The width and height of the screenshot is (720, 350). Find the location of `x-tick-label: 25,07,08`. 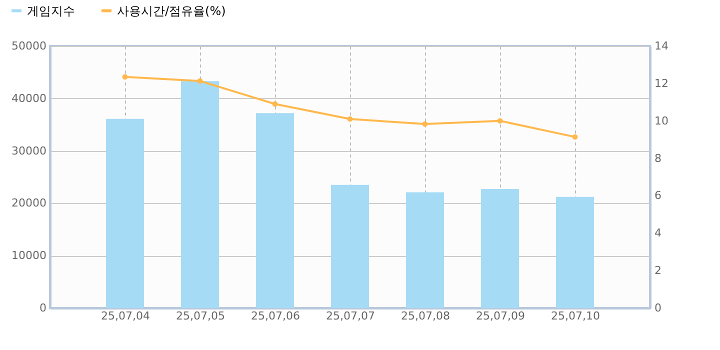

x-tick-label: 25,07,08 is located at coordinates (425, 316).